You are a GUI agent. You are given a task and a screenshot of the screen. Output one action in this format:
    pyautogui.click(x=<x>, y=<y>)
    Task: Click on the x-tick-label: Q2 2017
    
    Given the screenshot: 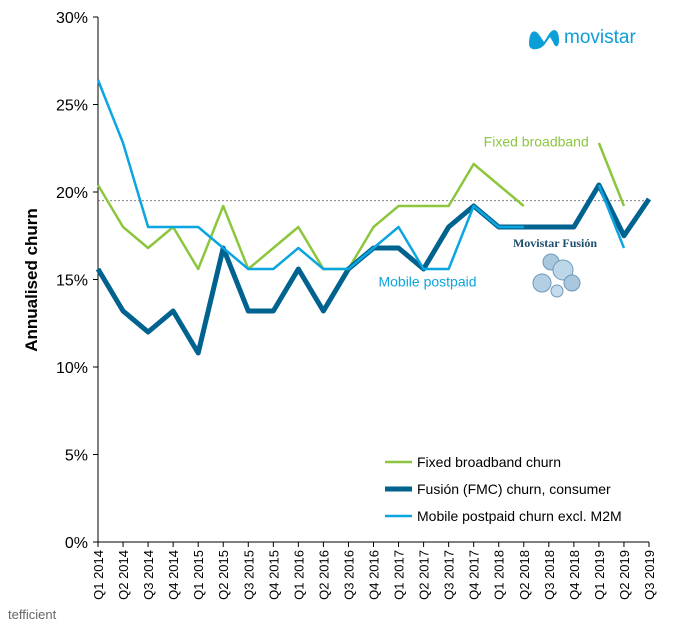 What is the action you would take?
    pyautogui.click(x=424, y=575)
    